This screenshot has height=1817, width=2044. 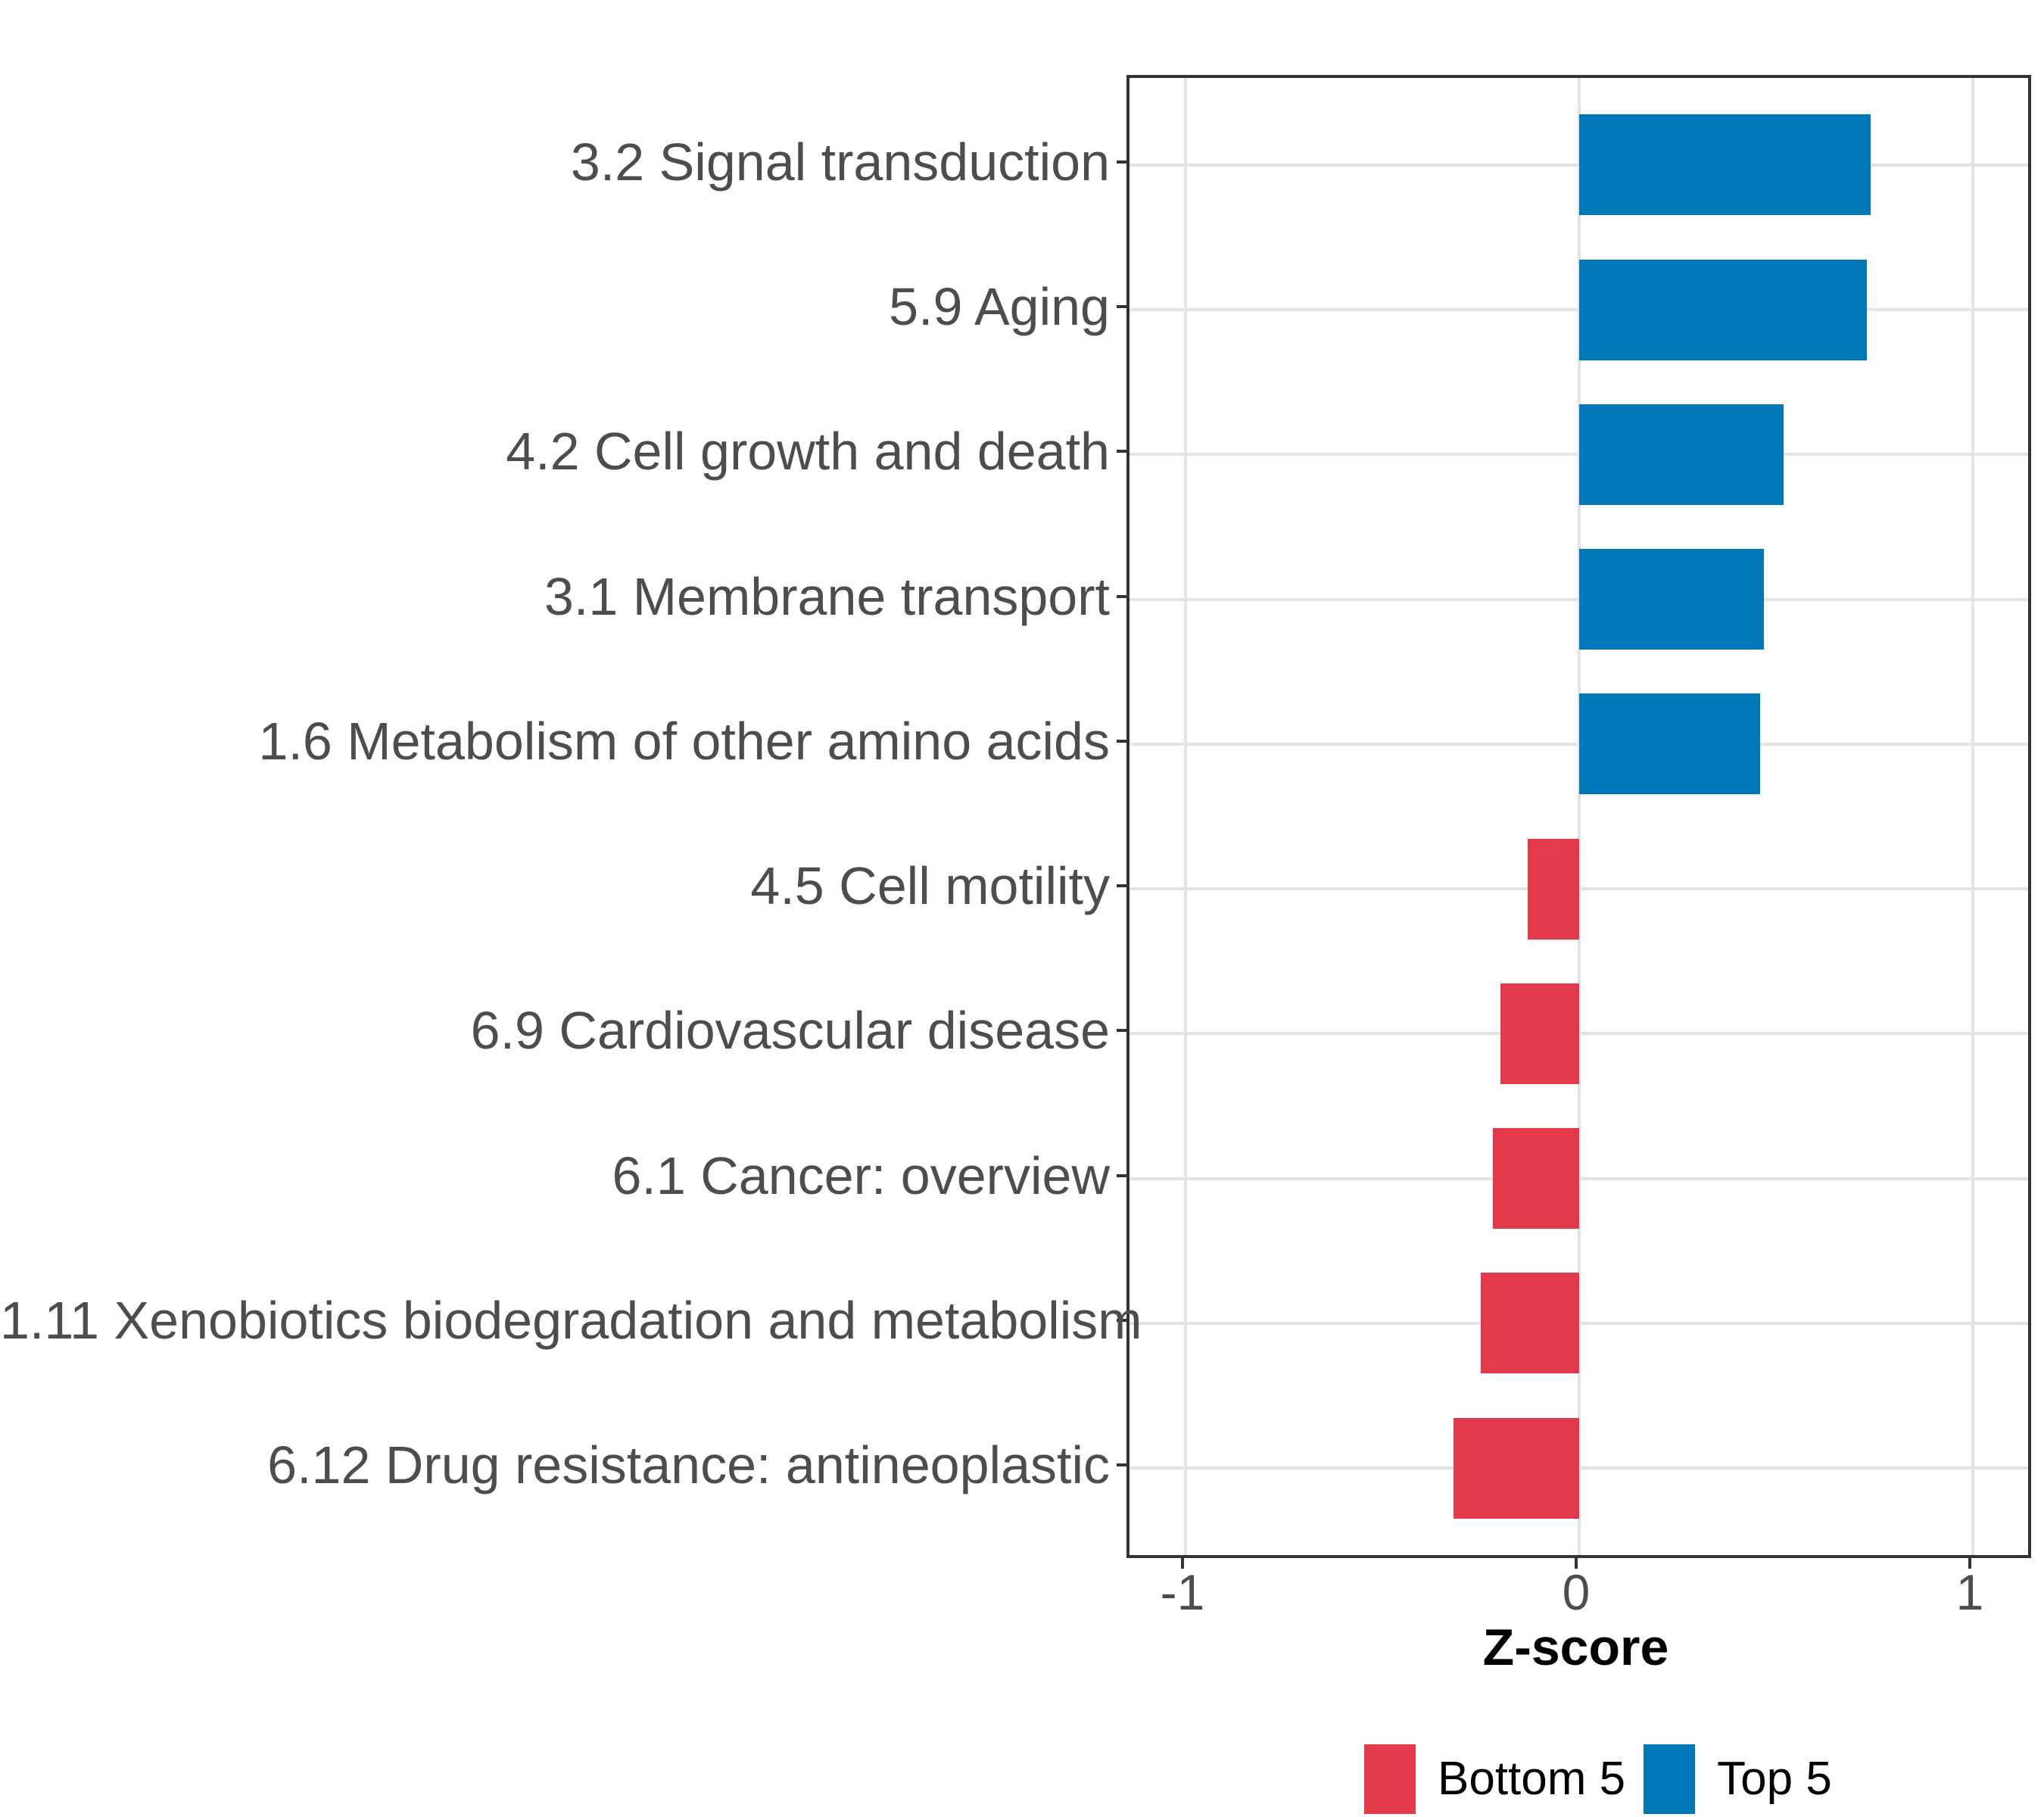 I want to click on category-label: 1.6 Metabolism of other amino acids, so click(x=684, y=741).